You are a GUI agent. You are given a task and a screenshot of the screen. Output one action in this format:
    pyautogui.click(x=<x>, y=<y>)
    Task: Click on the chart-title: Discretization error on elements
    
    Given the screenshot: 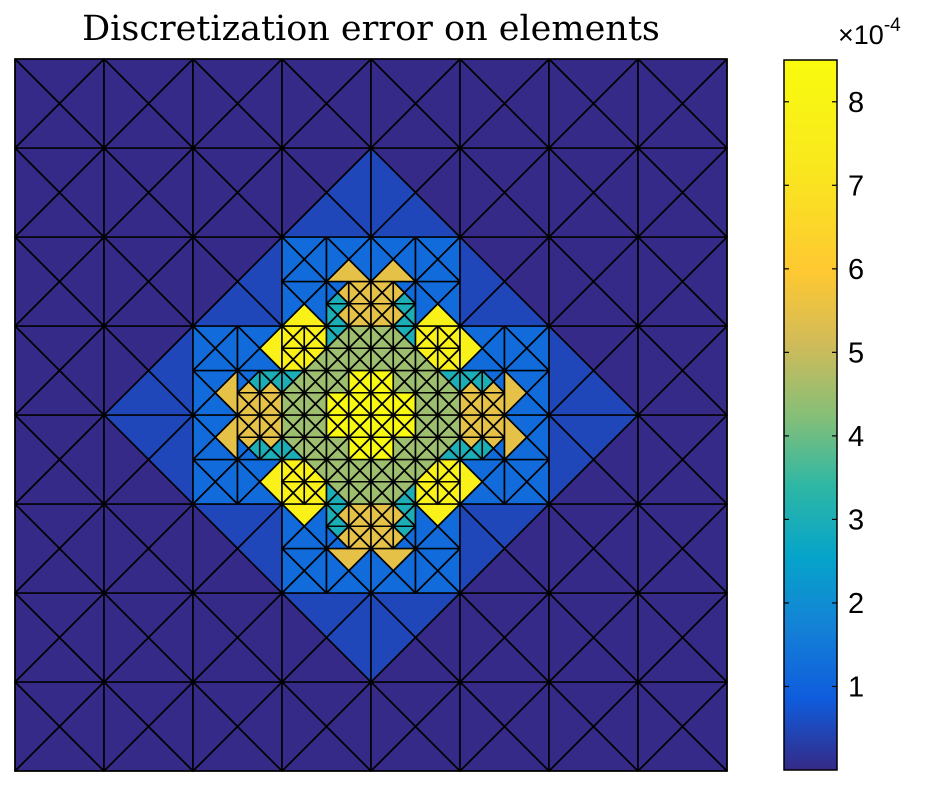 What is the action you would take?
    pyautogui.click(x=371, y=29)
    